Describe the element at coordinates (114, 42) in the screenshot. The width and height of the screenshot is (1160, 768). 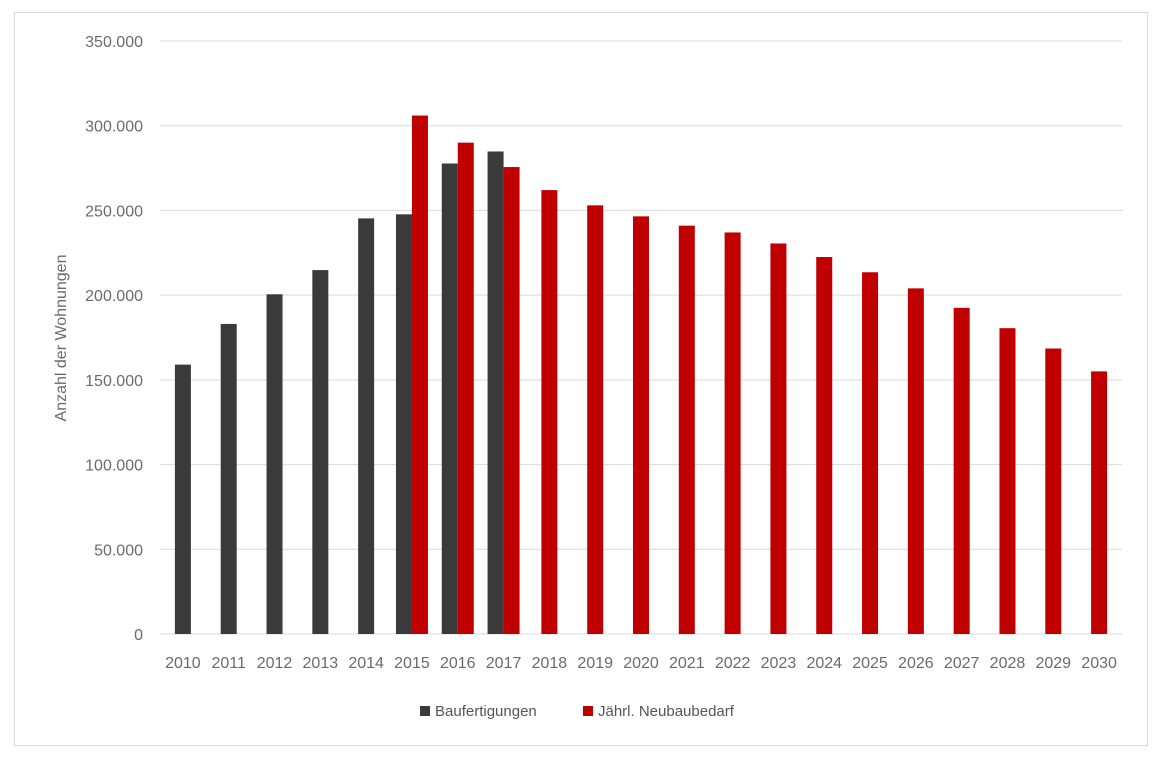
I see `y-tick-label: 350.000` at that location.